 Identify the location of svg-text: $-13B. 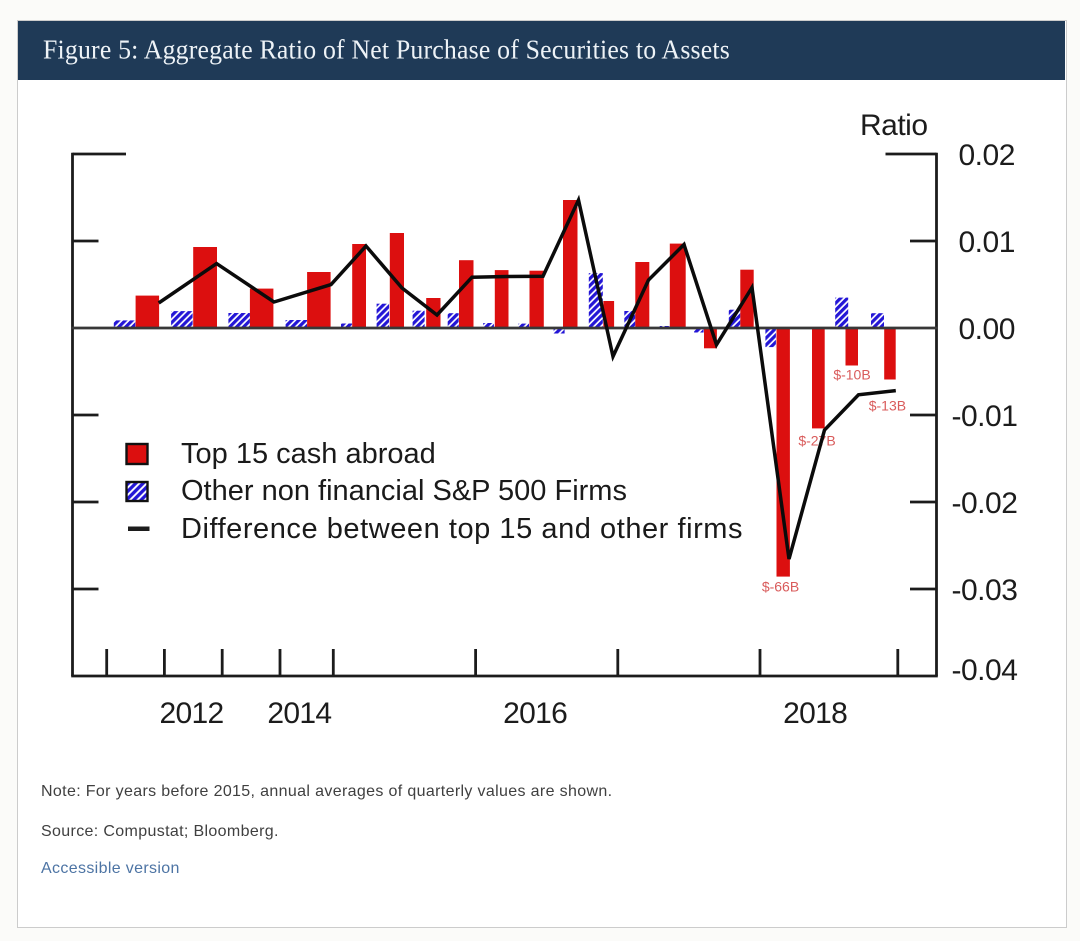
(887, 405).